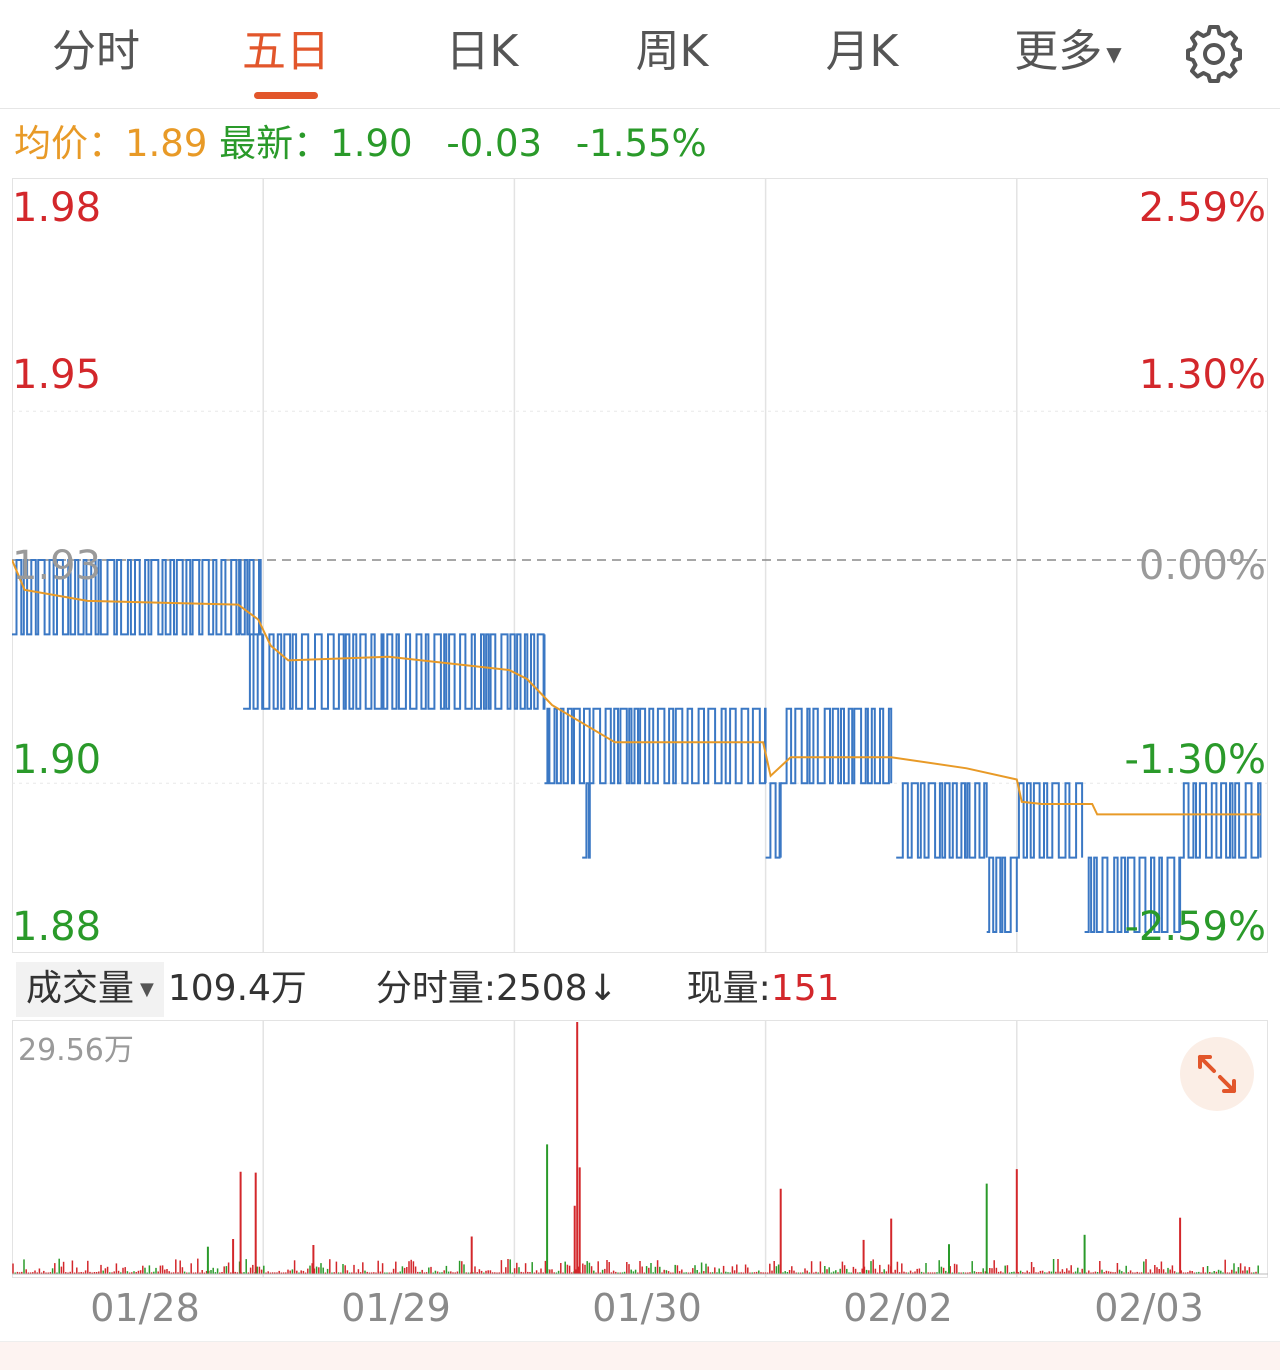  Describe the element at coordinates (286, 51) in the screenshot. I see `tab-five-day: 五日` at that location.